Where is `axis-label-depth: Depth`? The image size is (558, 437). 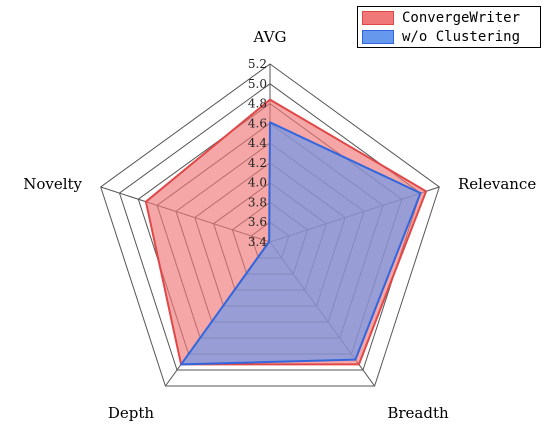
axis-label-depth: Depth is located at coordinates (131, 413).